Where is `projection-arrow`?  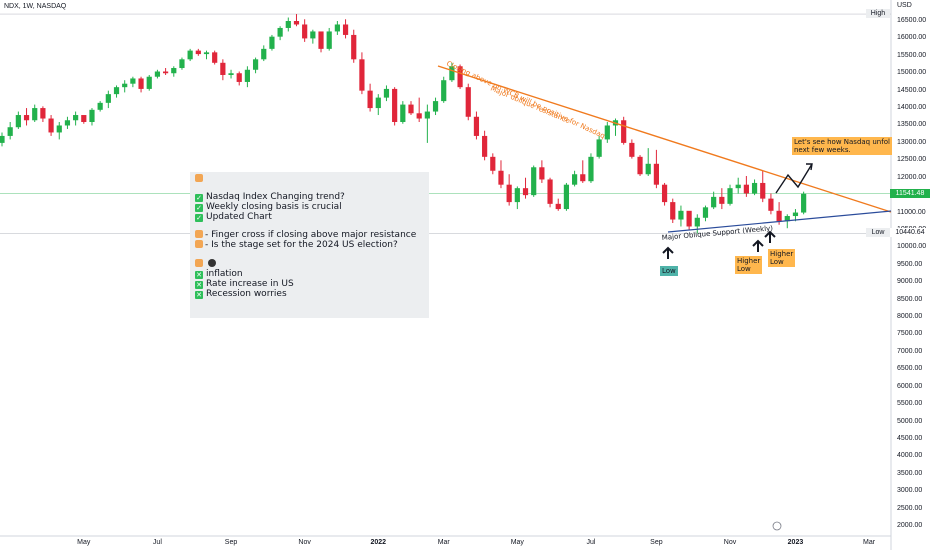 projection-arrow is located at coordinates (794, 178).